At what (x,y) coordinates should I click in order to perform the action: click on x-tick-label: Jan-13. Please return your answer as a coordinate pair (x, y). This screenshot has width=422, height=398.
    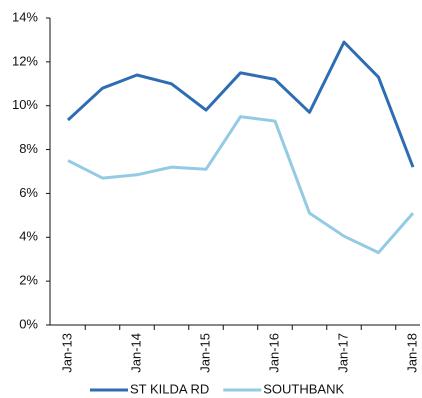
    Looking at the image, I should click on (66, 353).